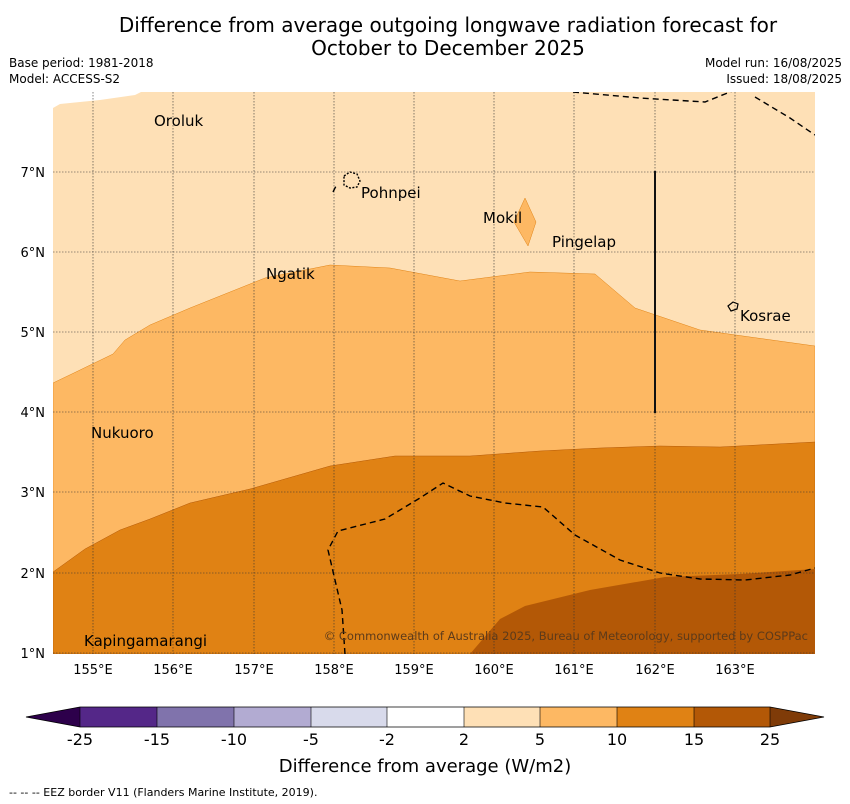 The height and width of the screenshot is (804, 850). What do you see at coordinates (735, 670) in the screenshot?
I see `x-tick-8: 163°E` at bounding box center [735, 670].